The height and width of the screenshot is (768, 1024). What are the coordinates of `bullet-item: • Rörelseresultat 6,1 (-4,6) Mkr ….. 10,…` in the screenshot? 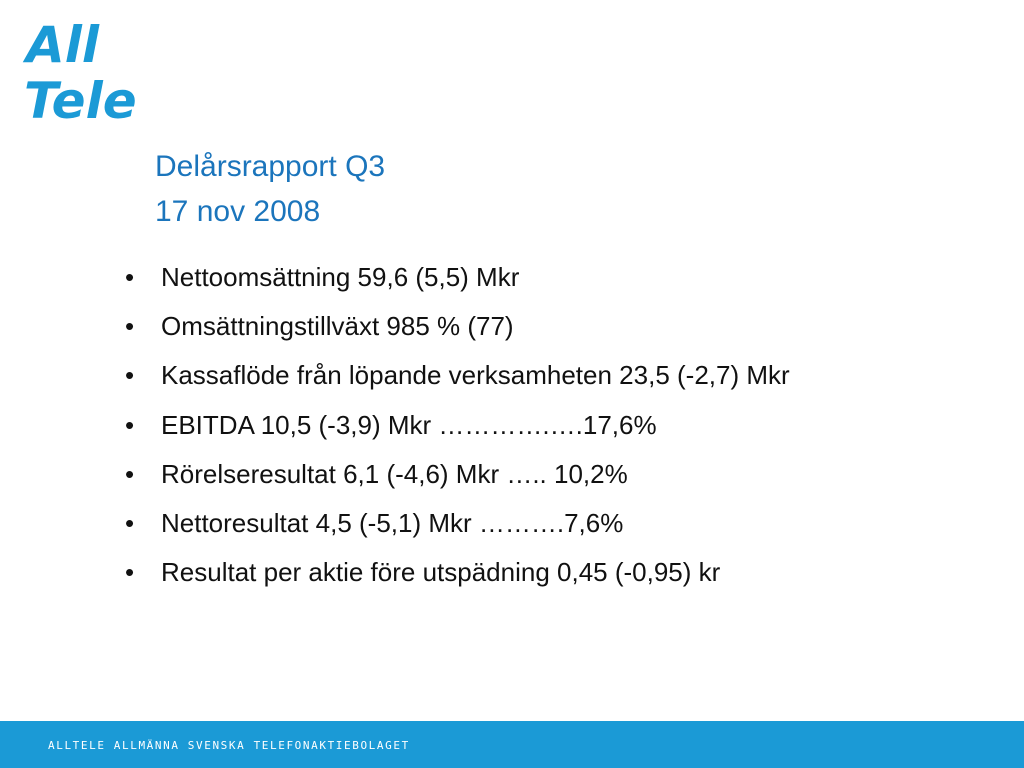 It's located at (565, 477).